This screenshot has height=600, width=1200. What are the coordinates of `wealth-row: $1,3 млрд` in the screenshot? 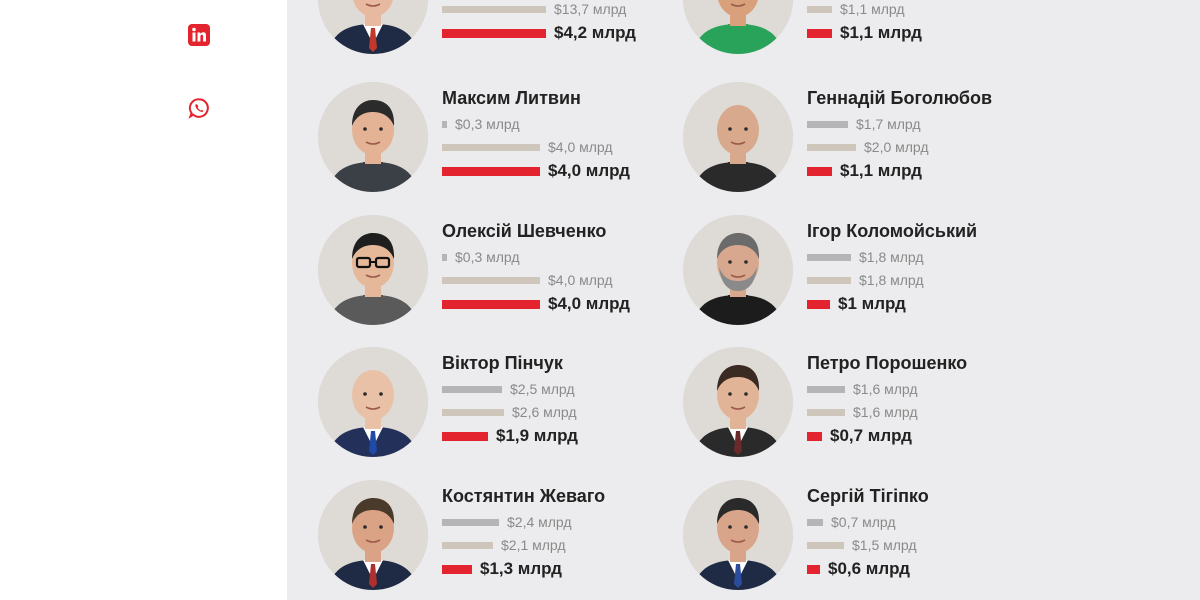 It's located at (502, 569).